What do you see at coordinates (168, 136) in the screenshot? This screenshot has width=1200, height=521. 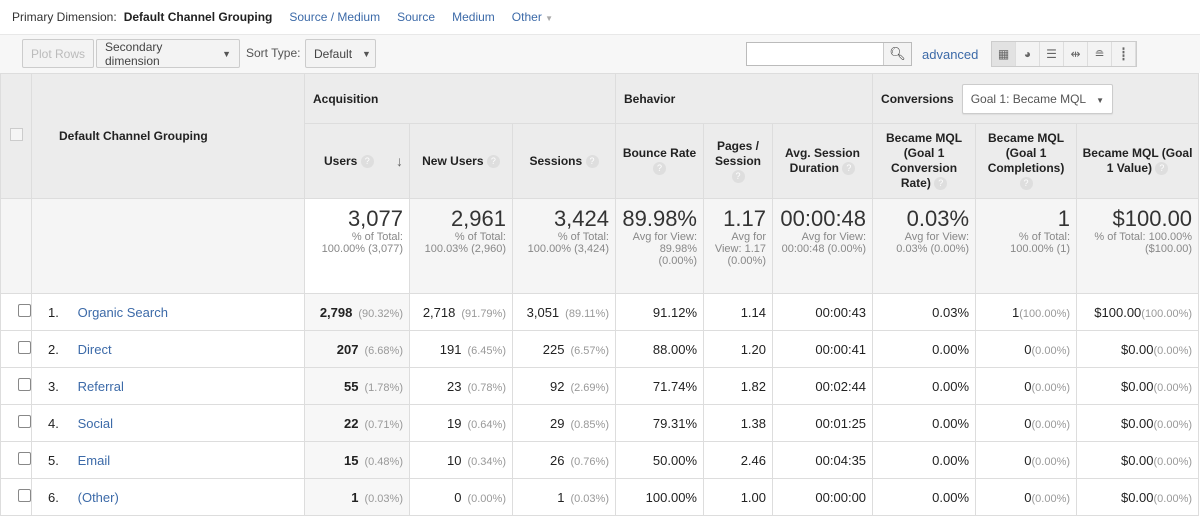 I see `dimension-header: Default Channel Grouping` at bounding box center [168, 136].